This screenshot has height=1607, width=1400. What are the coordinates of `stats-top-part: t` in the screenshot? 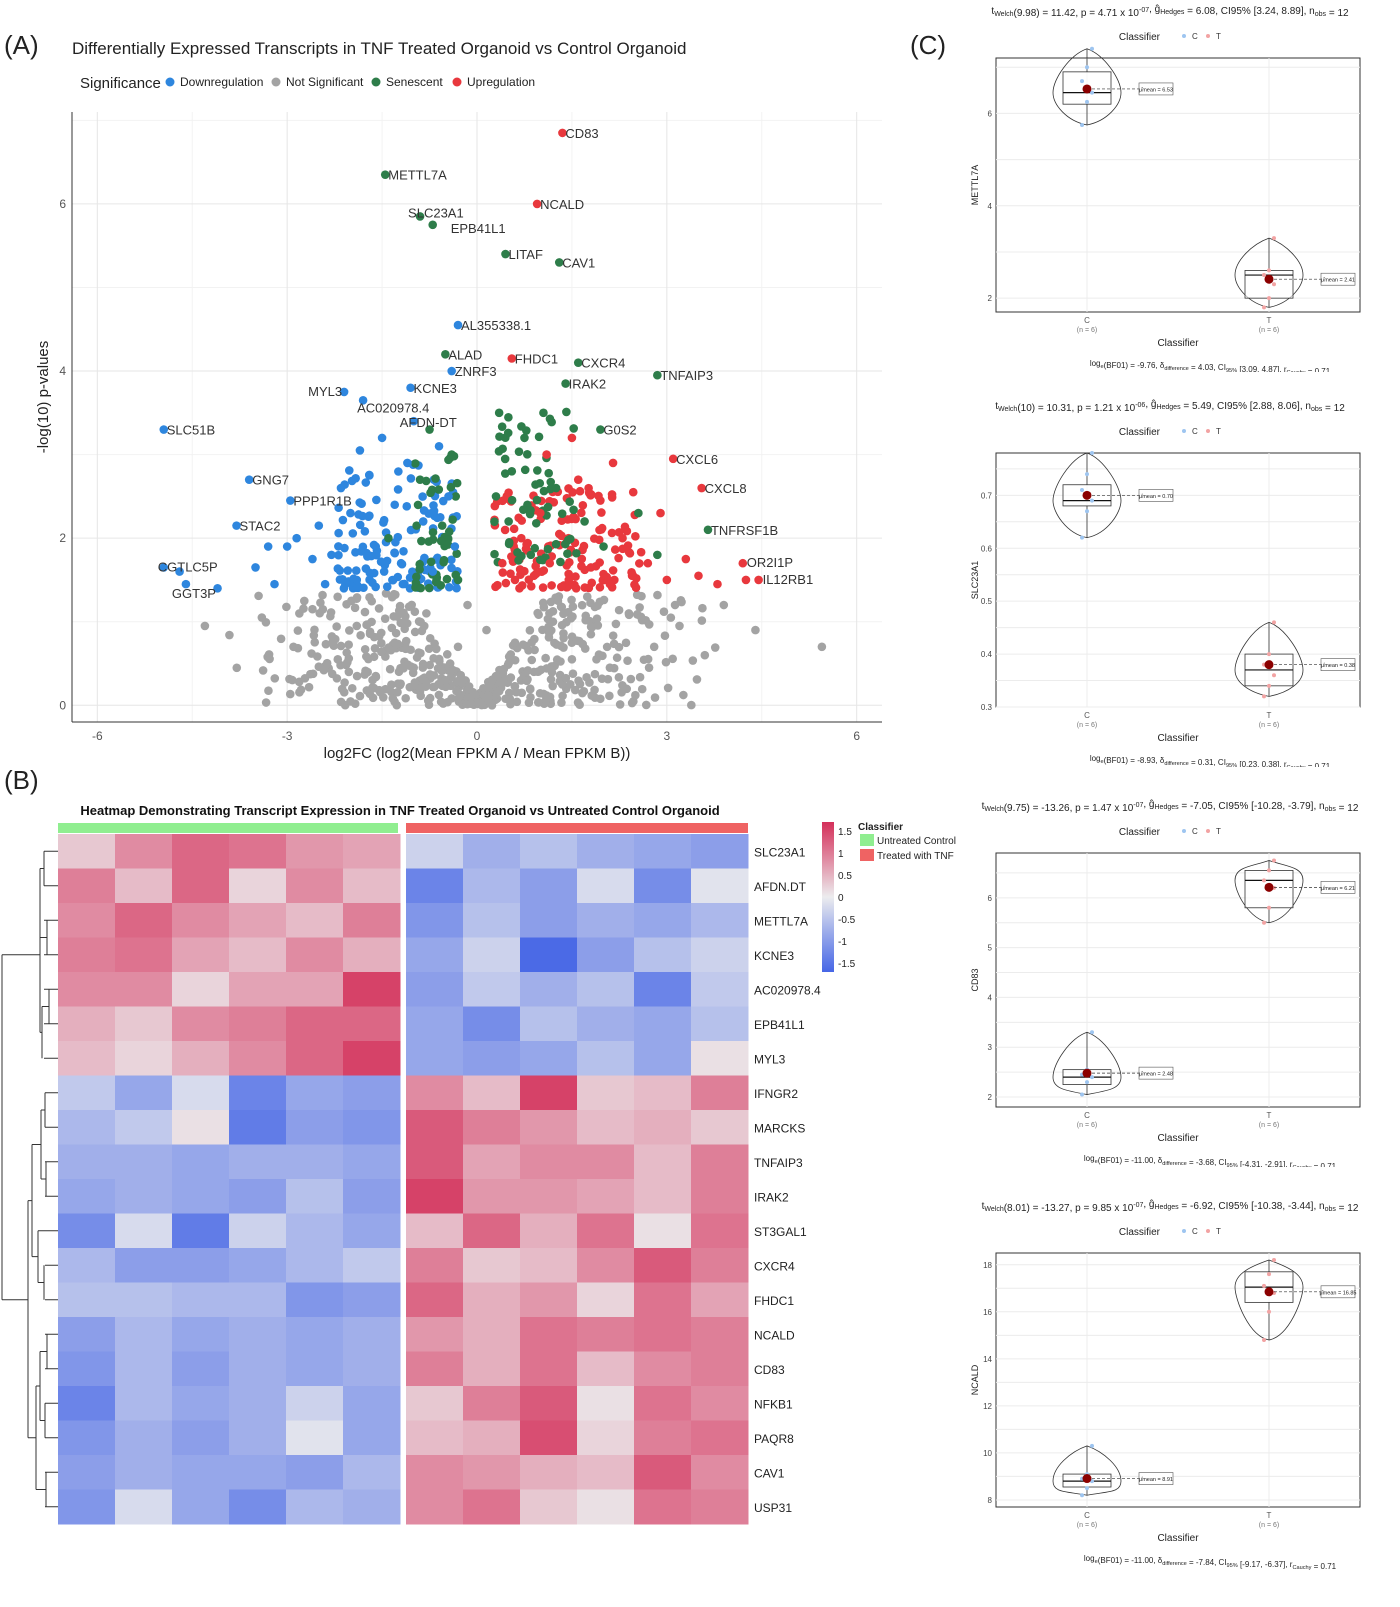 It's located at (992, 11).